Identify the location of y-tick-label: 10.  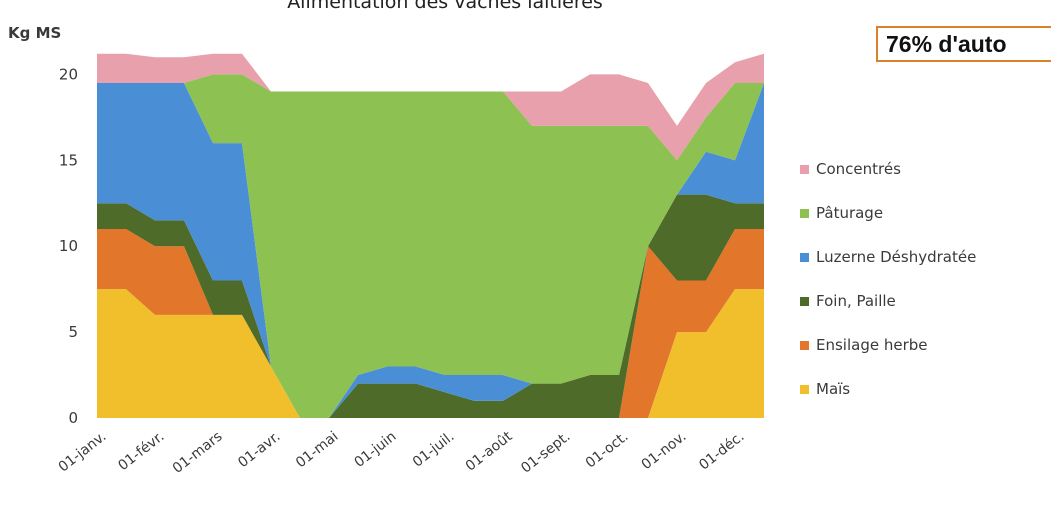
(68, 246).